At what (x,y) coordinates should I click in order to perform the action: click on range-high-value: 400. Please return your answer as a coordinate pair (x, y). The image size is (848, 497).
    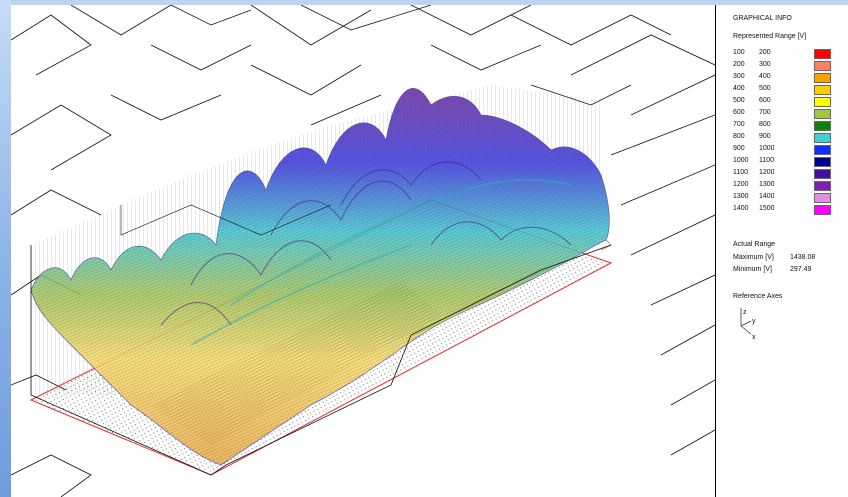
    Looking at the image, I should click on (765, 76).